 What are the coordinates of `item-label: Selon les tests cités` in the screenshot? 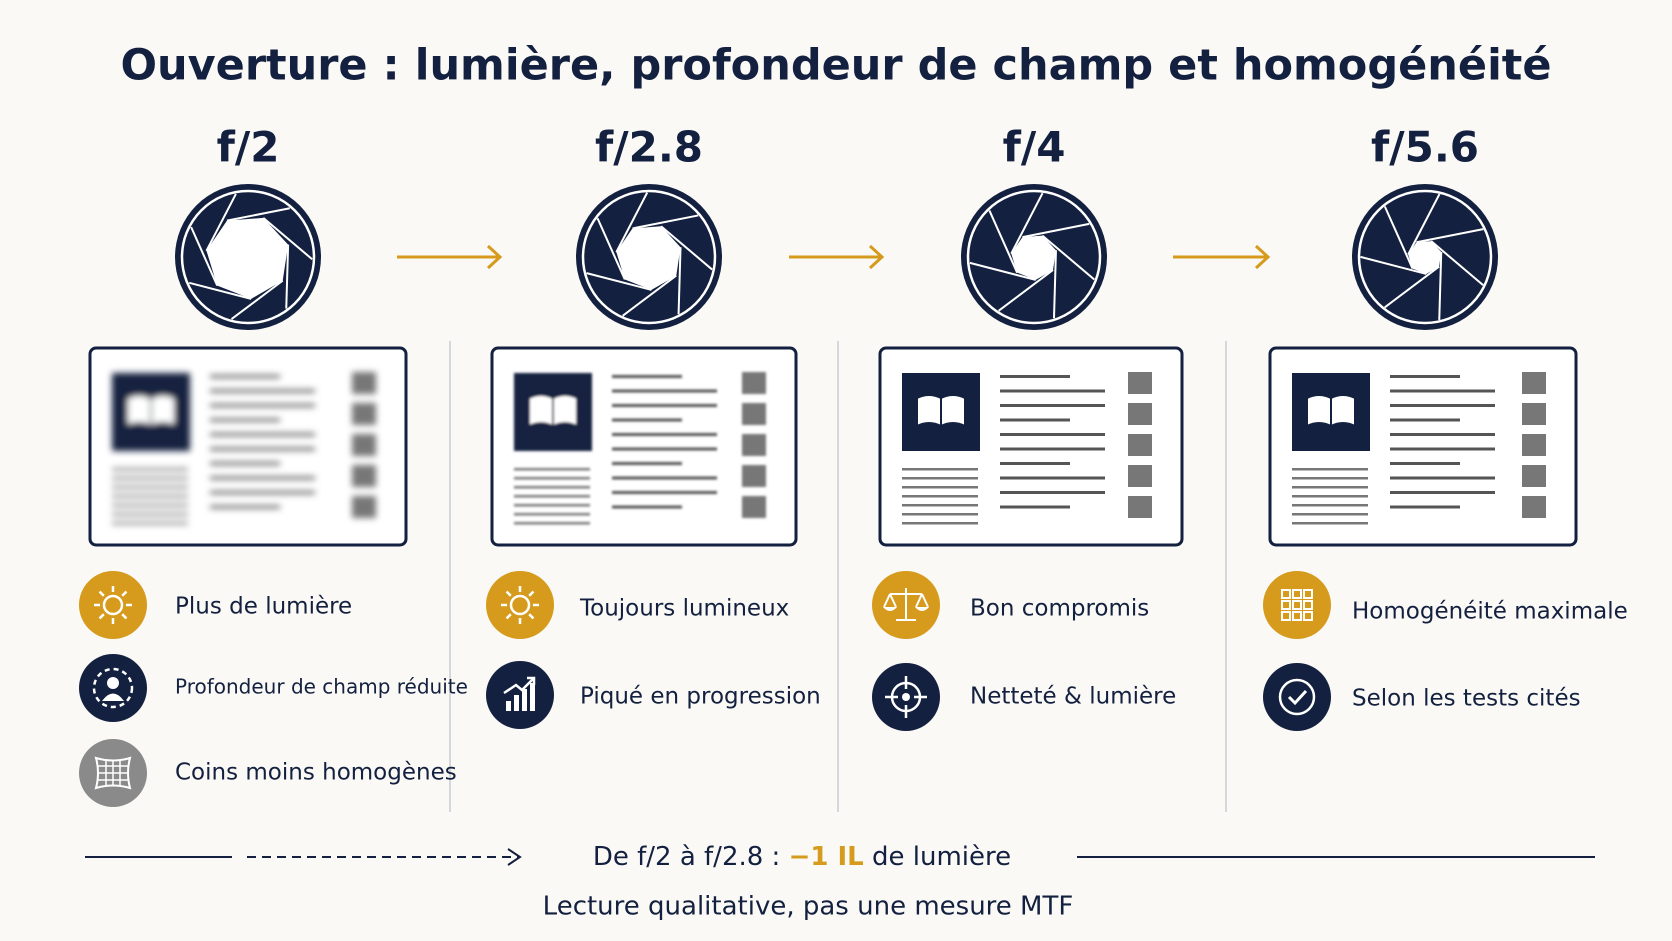 It's located at (1466, 699).